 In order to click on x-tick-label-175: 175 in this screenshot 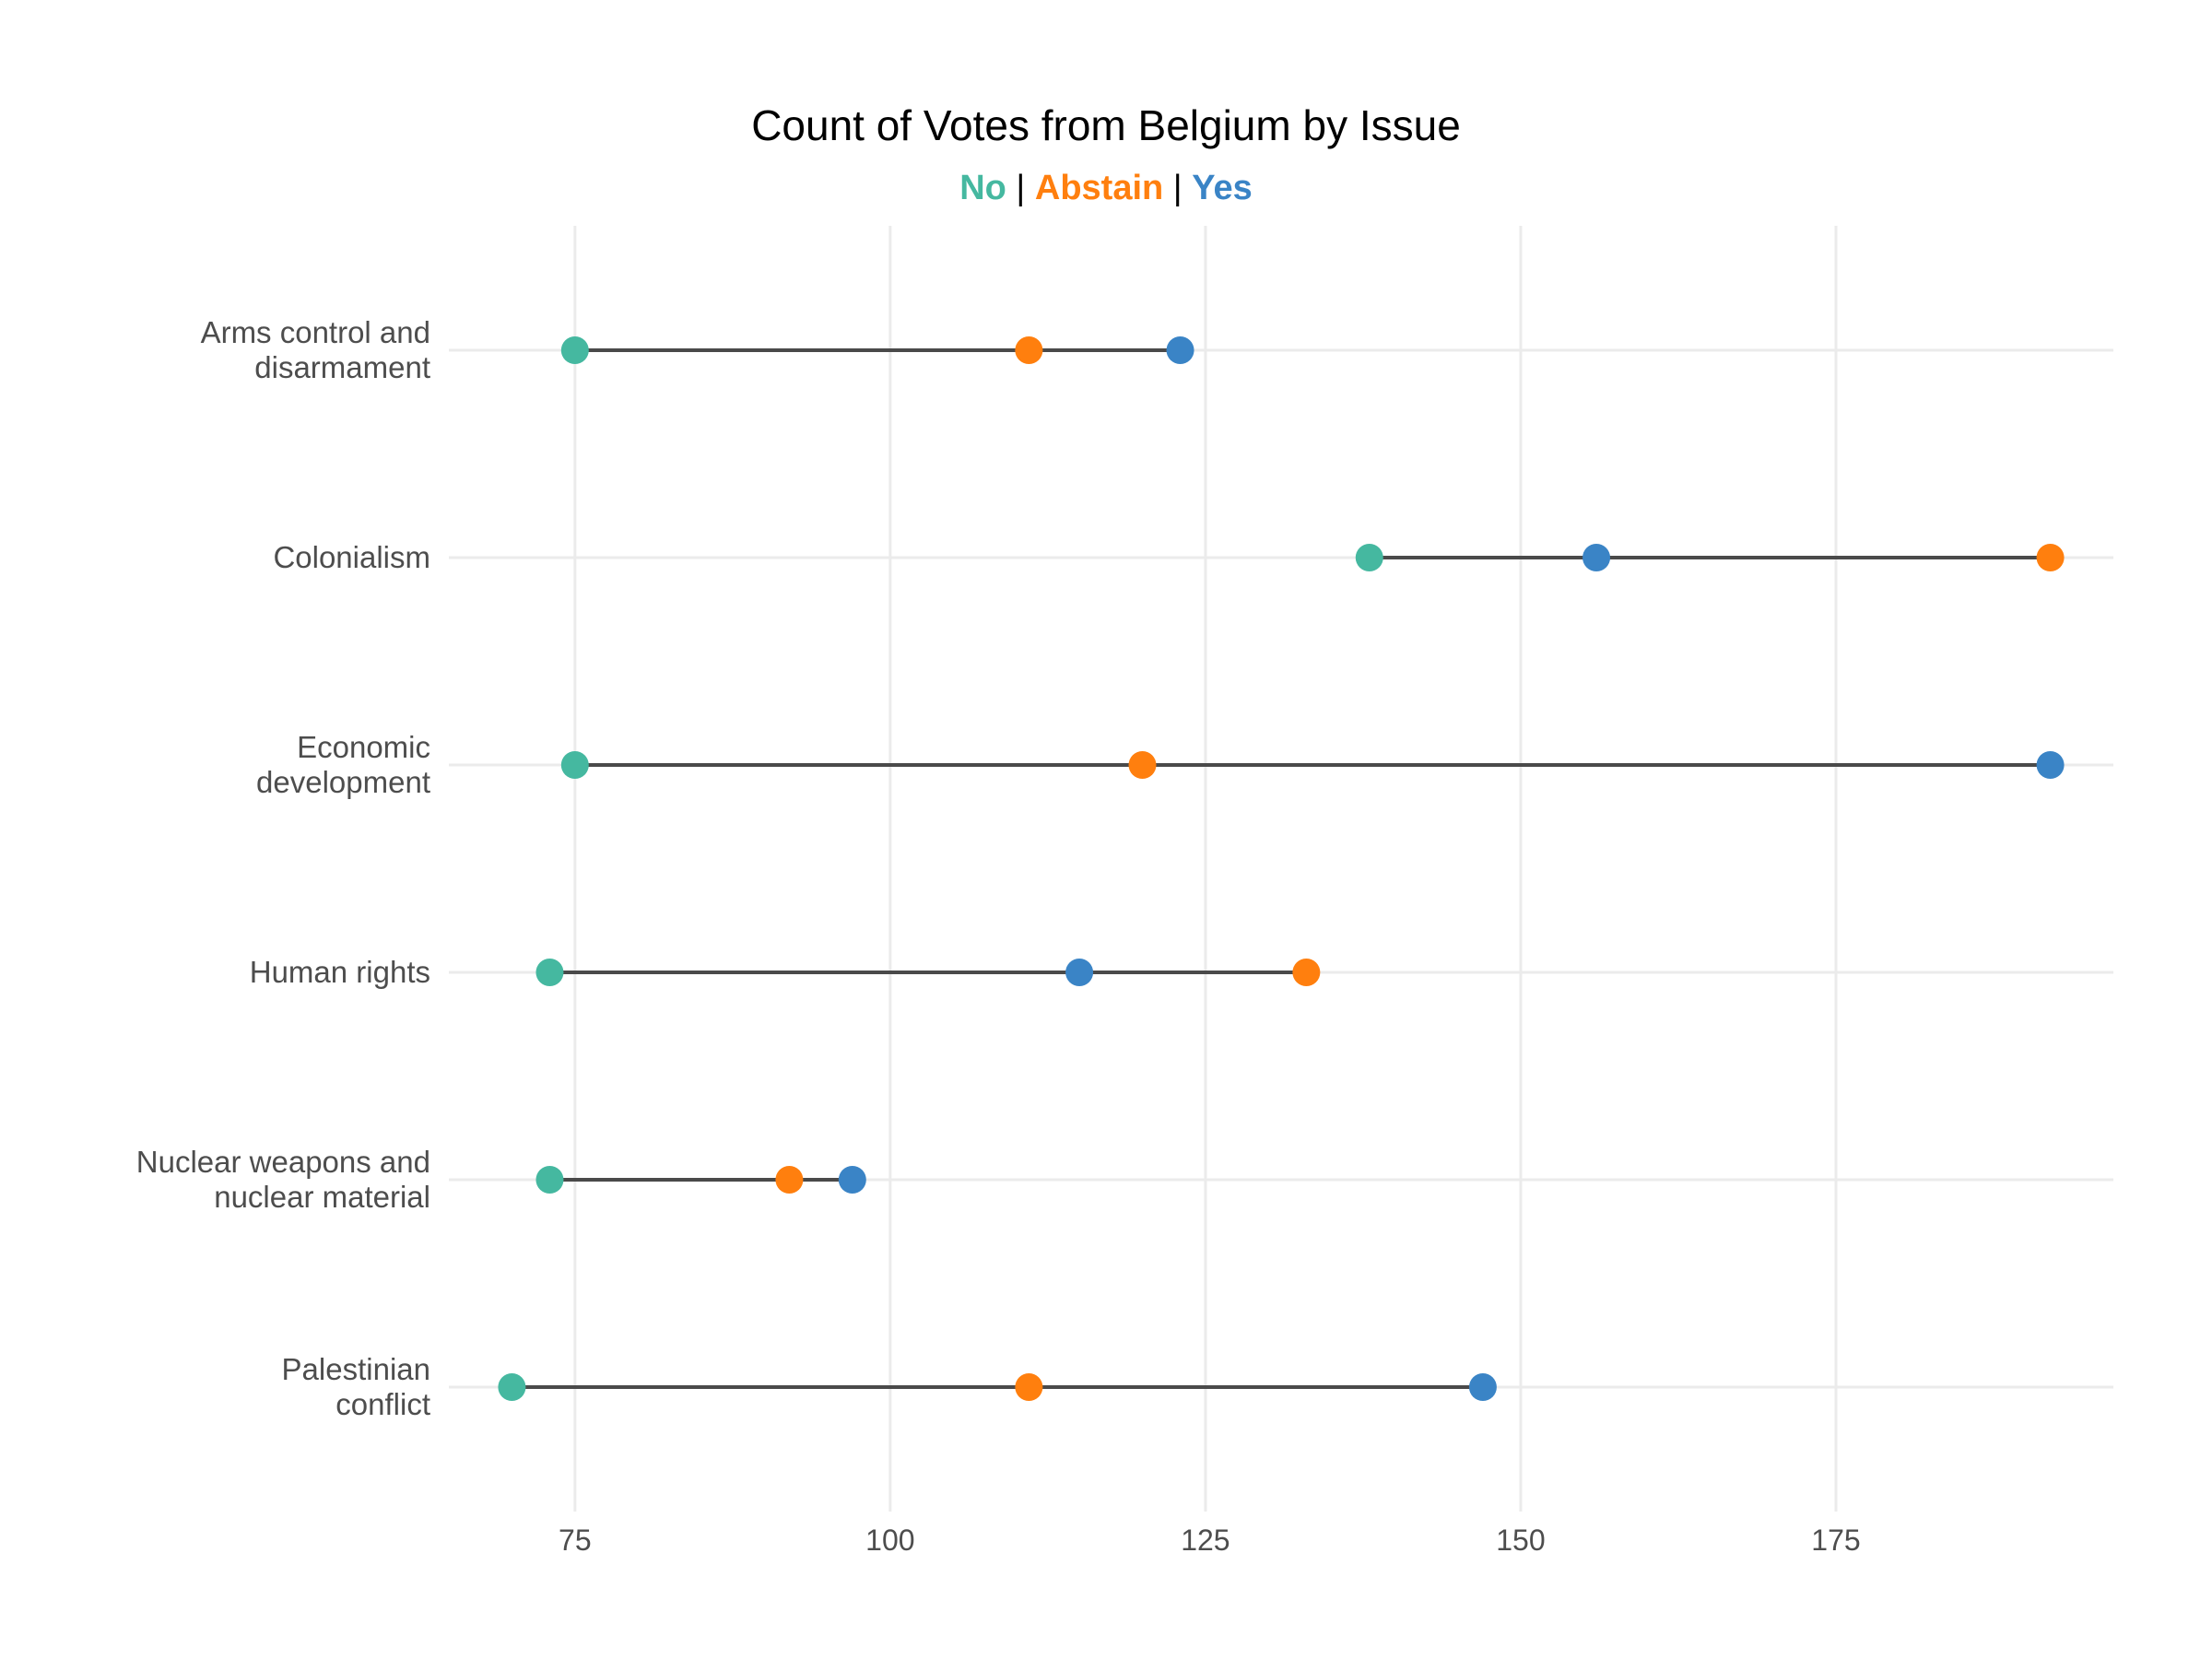, I will do `click(1835, 1540)`.